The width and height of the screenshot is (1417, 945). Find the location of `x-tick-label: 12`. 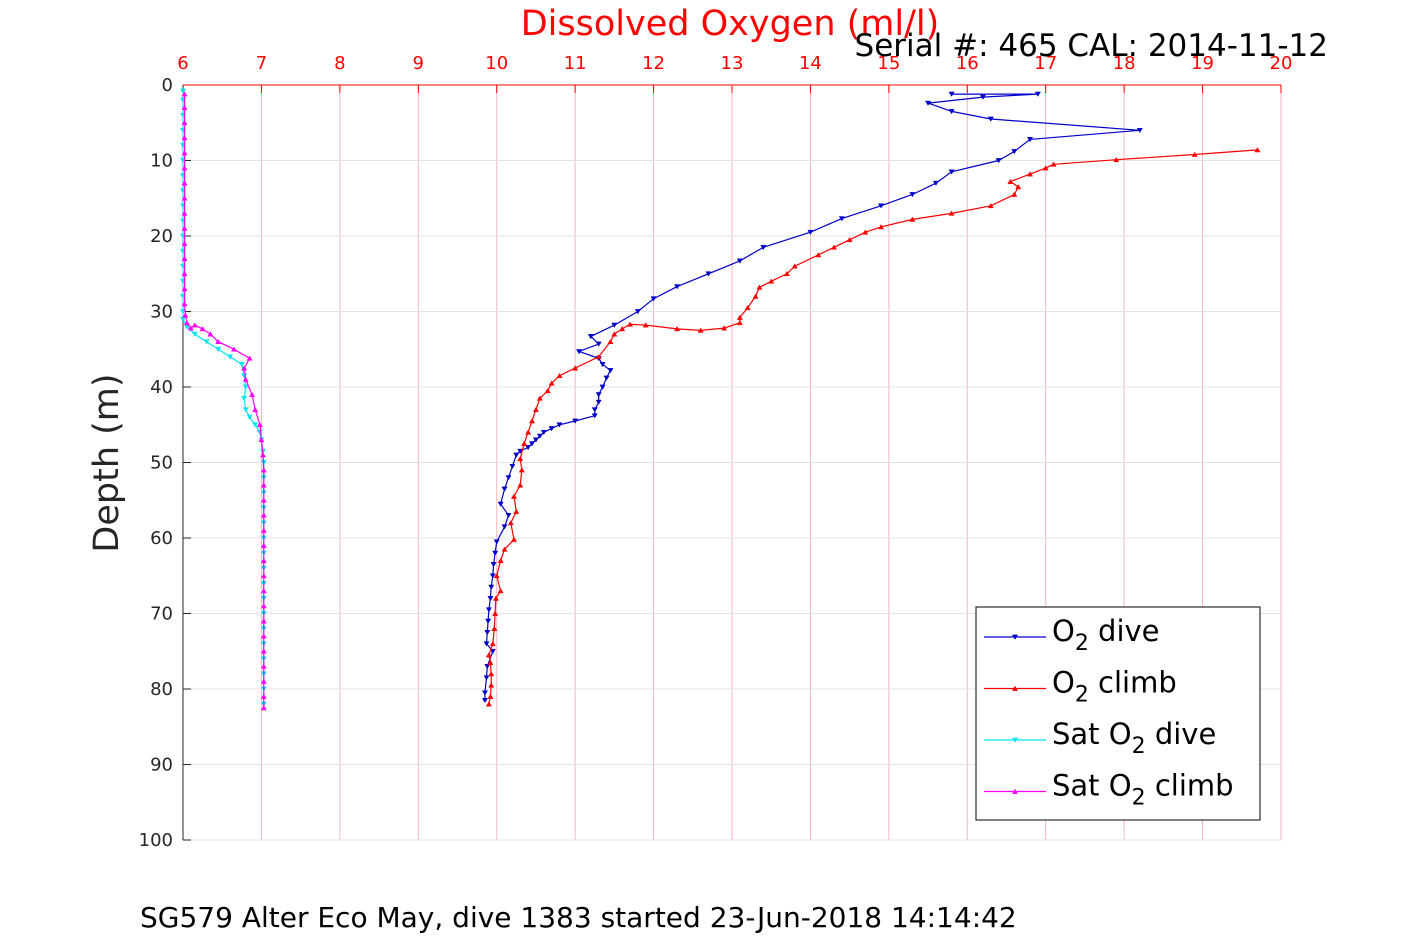

x-tick-label: 12 is located at coordinates (653, 63).